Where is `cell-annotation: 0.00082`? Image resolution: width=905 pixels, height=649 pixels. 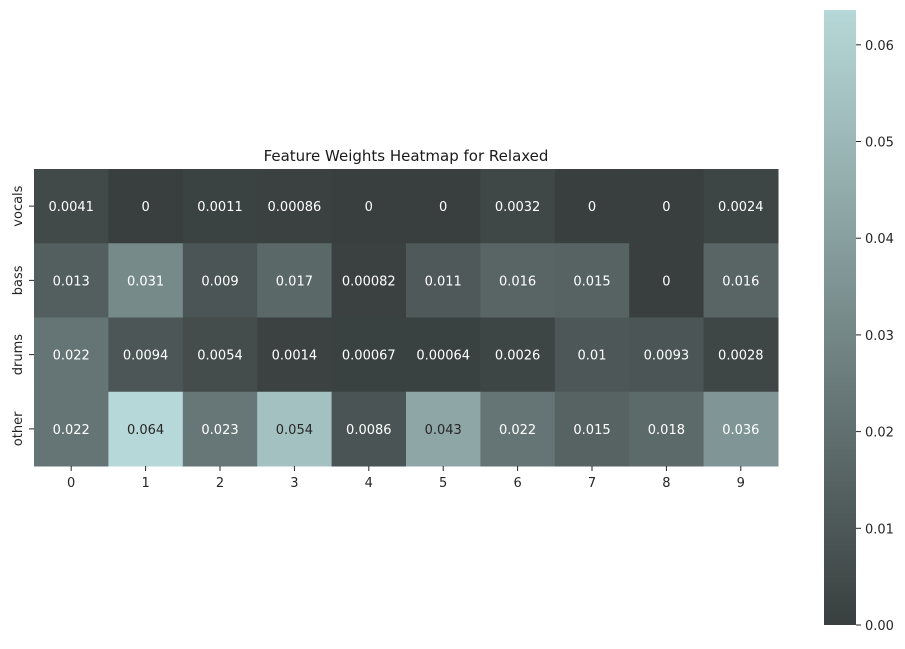
cell-annotation: 0.00082 is located at coordinates (369, 281).